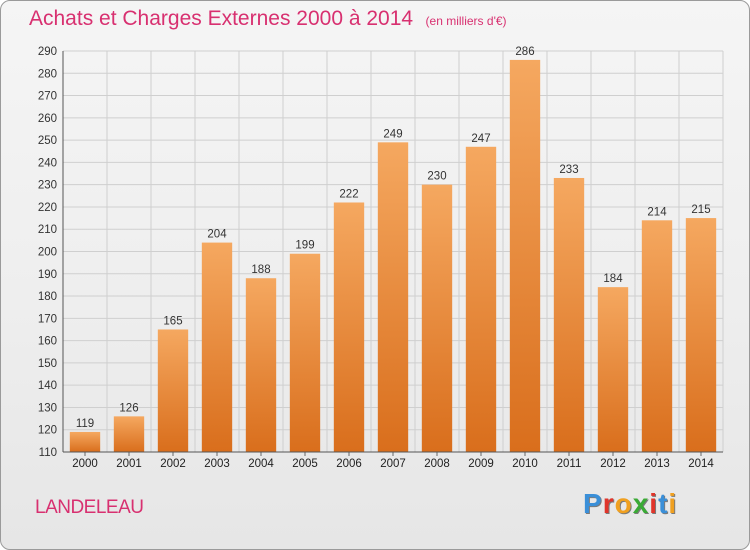  What do you see at coordinates (47, 342) in the screenshot?
I see `y-tick-label: 160` at bounding box center [47, 342].